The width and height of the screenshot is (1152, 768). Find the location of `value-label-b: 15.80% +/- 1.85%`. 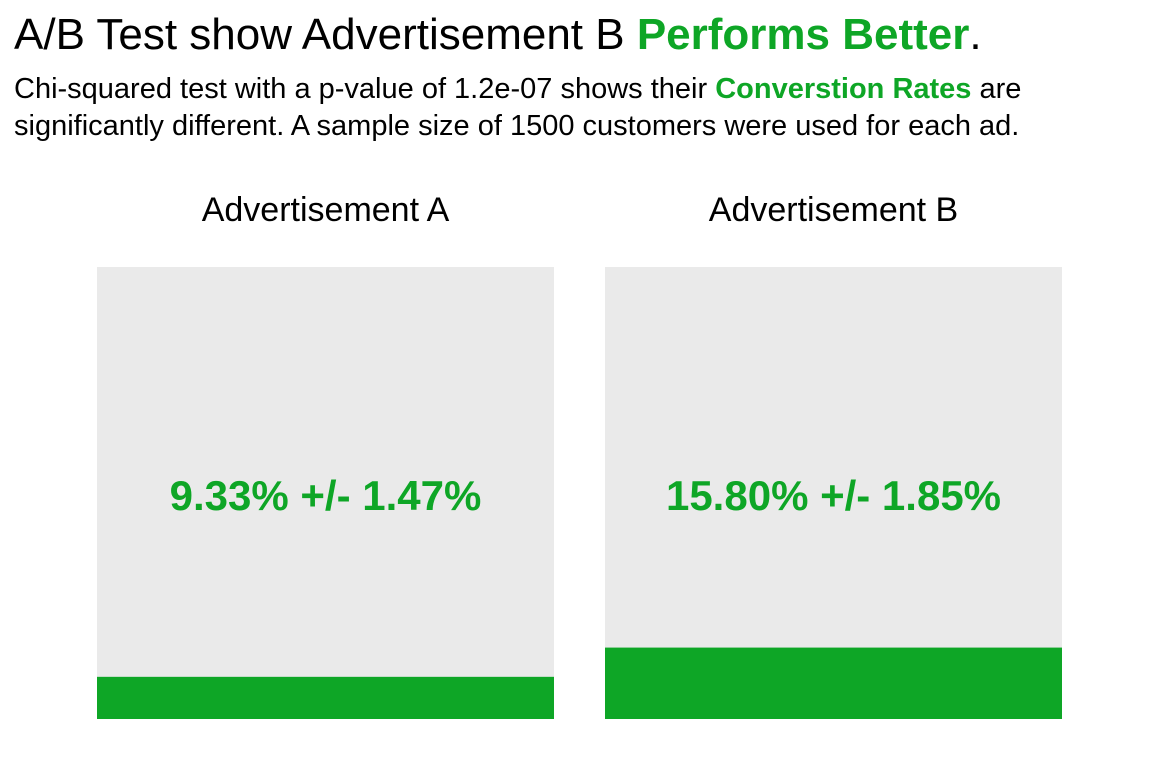

value-label-b: 15.80% +/- 1.85% is located at coordinates (833, 495).